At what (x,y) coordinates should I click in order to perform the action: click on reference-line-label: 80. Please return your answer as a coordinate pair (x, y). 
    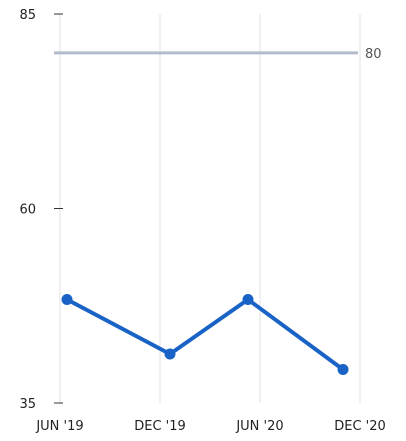
    Looking at the image, I should click on (373, 54).